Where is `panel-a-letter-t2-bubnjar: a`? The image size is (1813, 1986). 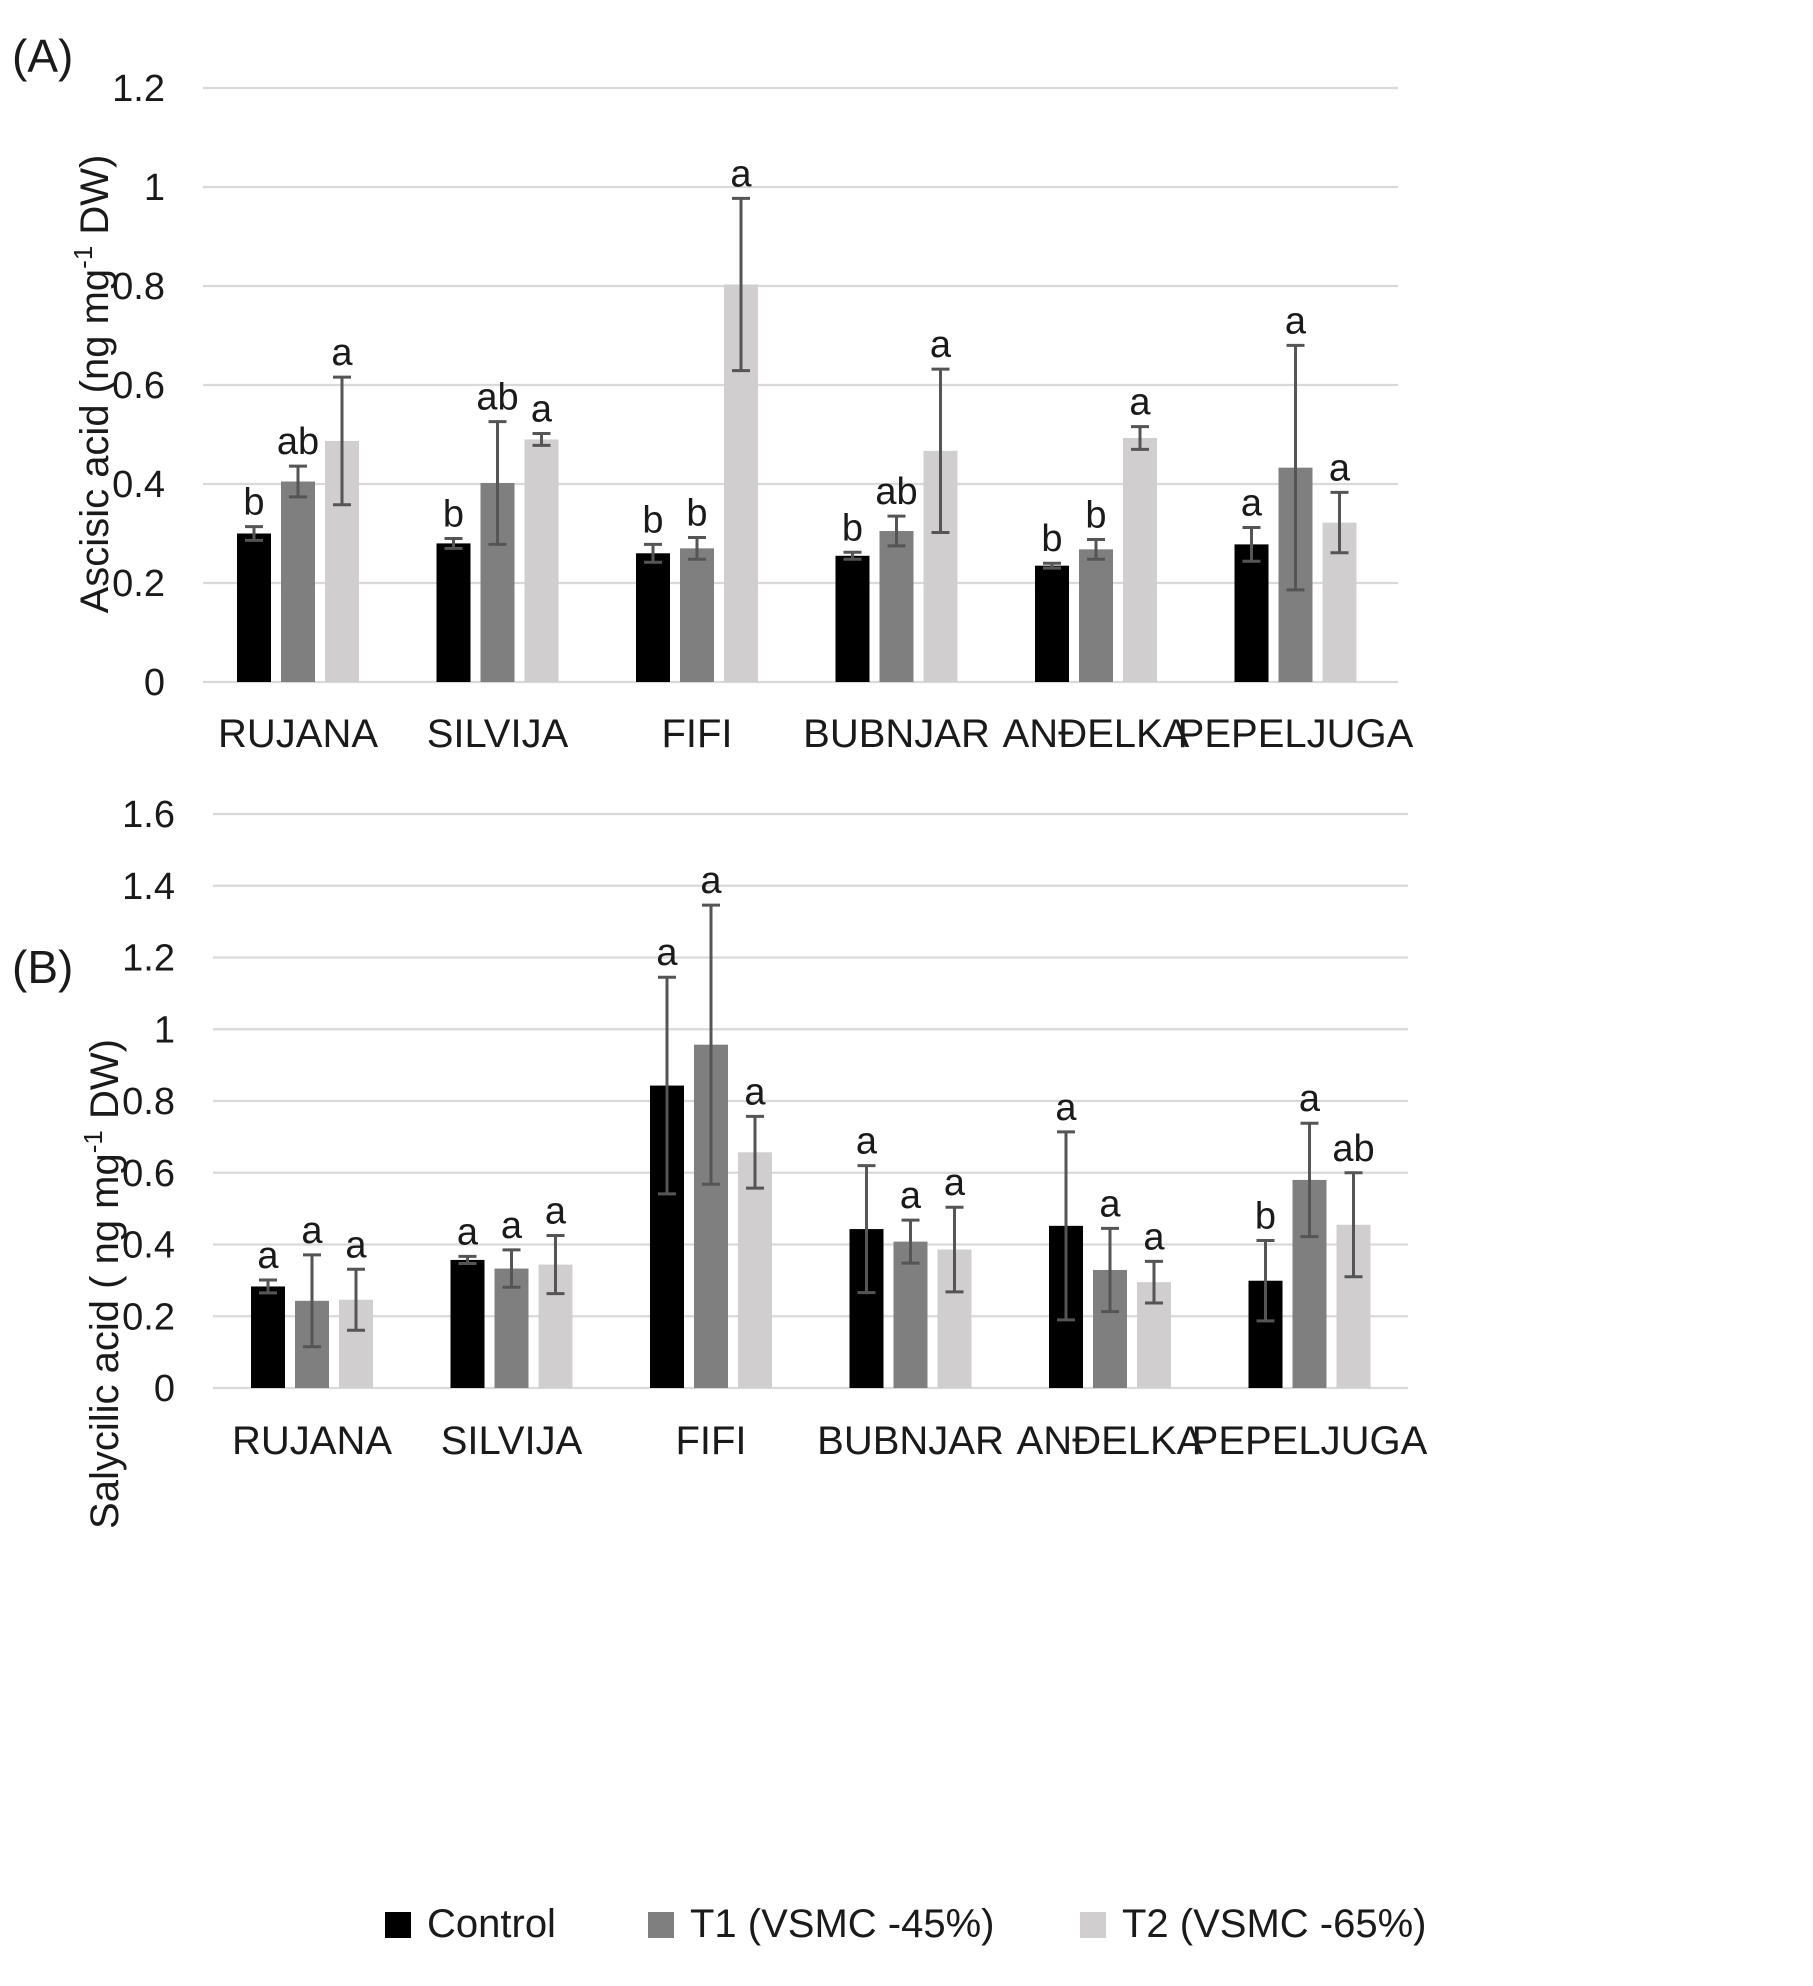 panel-a-letter-t2-bubnjar: a is located at coordinates (941, 345).